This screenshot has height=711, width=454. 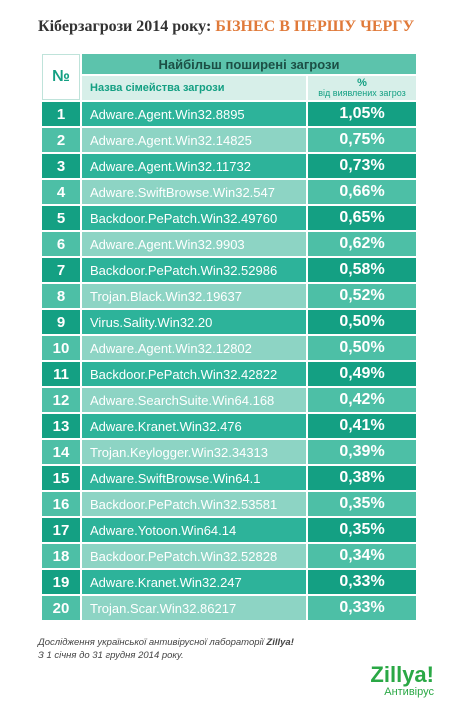 What do you see at coordinates (362, 478) in the screenshot?
I see `threat-percent: 0,38%` at bounding box center [362, 478].